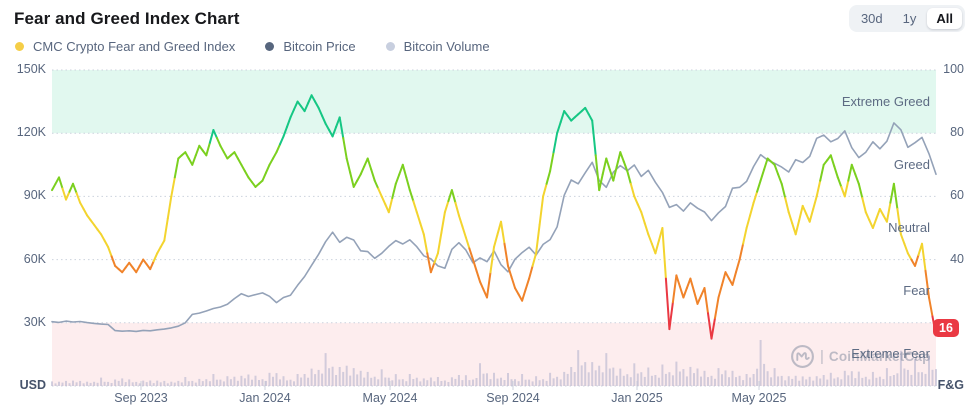 The image size is (979, 412). I want to click on range-button-1y: 1y, so click(910, 18).